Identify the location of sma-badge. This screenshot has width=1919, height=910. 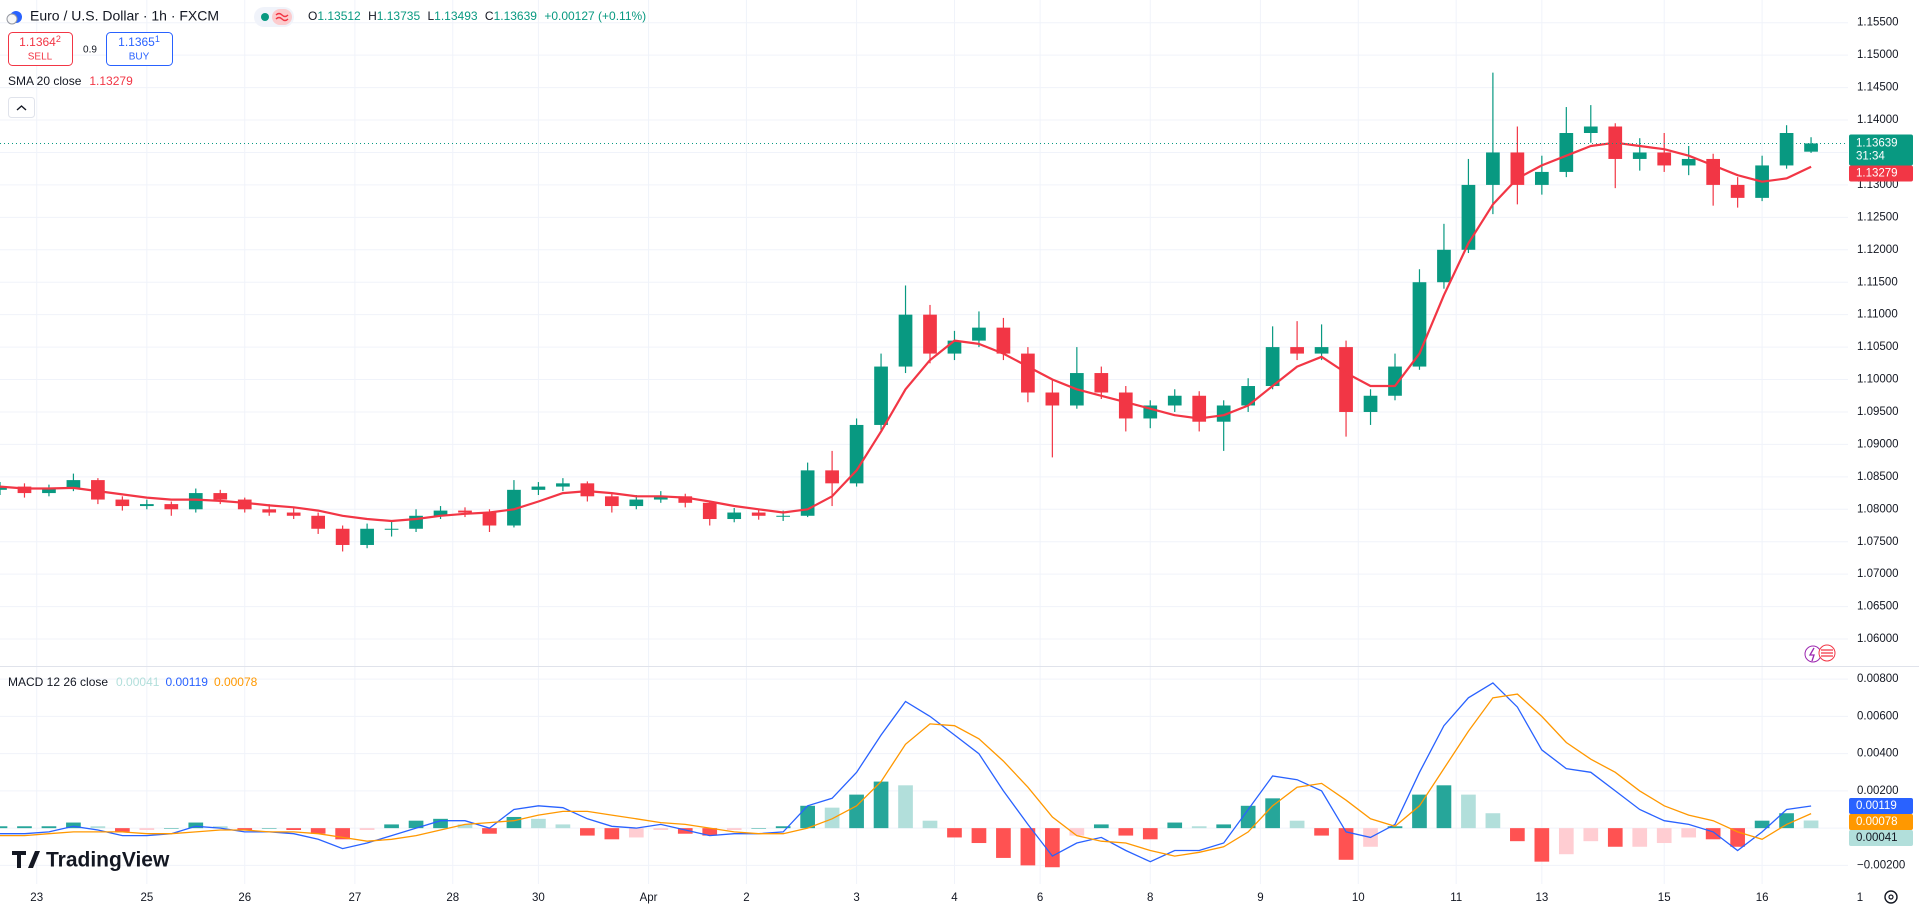
(1881, 173).